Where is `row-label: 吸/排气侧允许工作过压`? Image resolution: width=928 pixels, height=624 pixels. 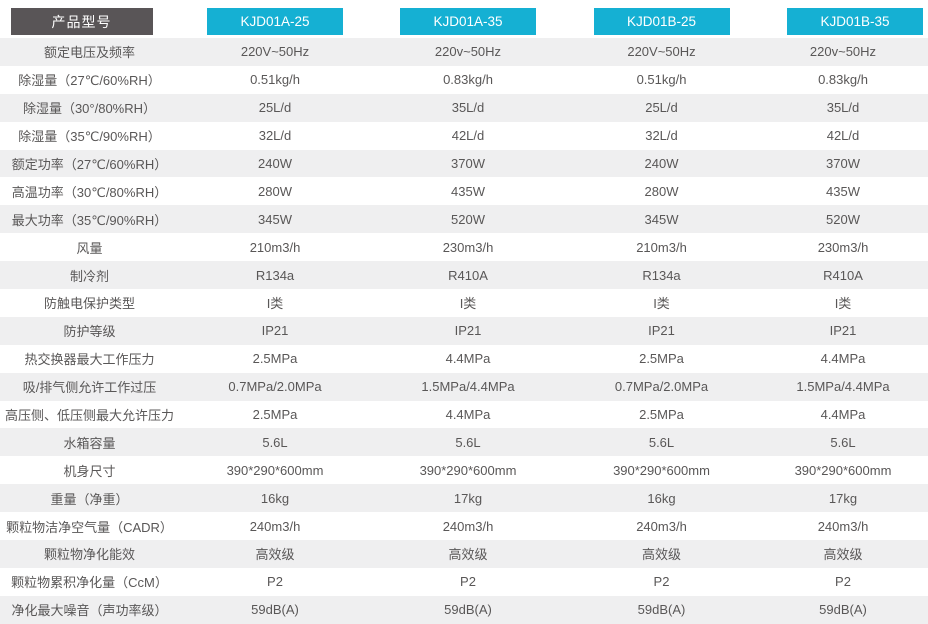 row-label: 吸/排气侧允许工作过压 is located at coordinates (89, 388).